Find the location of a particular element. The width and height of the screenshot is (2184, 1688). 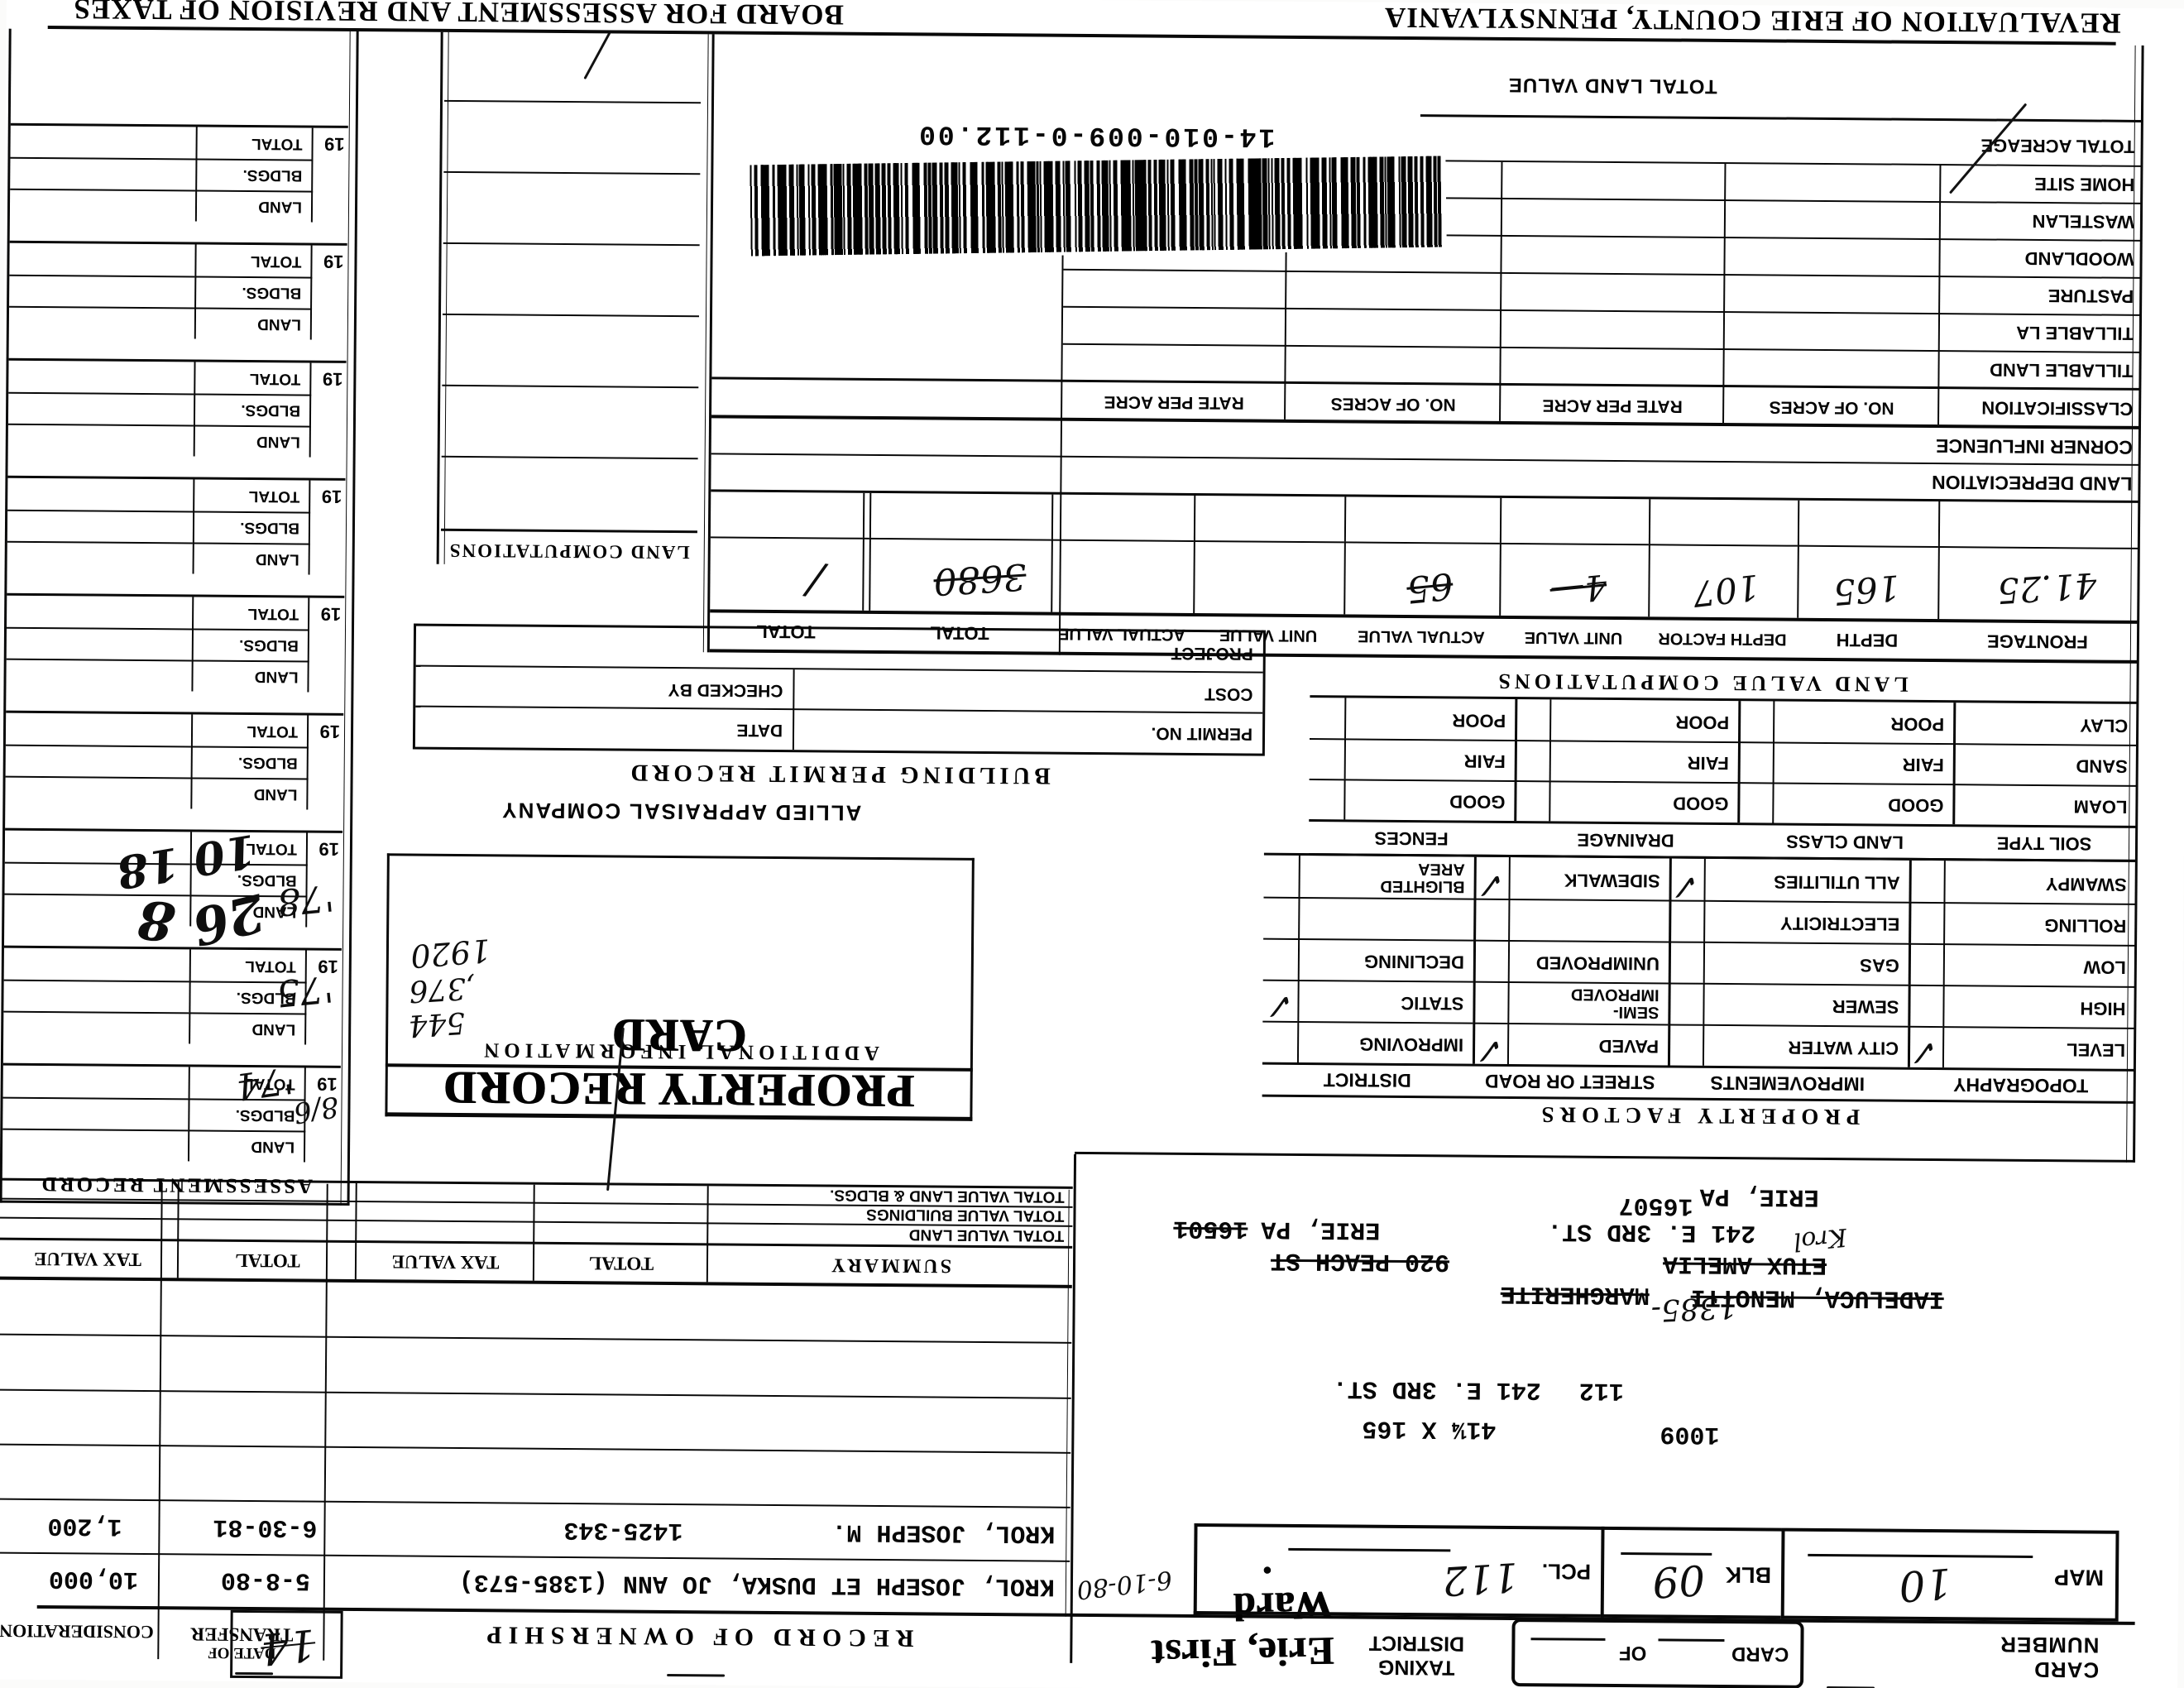

soil-sand: SAND is located at coordinates (2044, 764).